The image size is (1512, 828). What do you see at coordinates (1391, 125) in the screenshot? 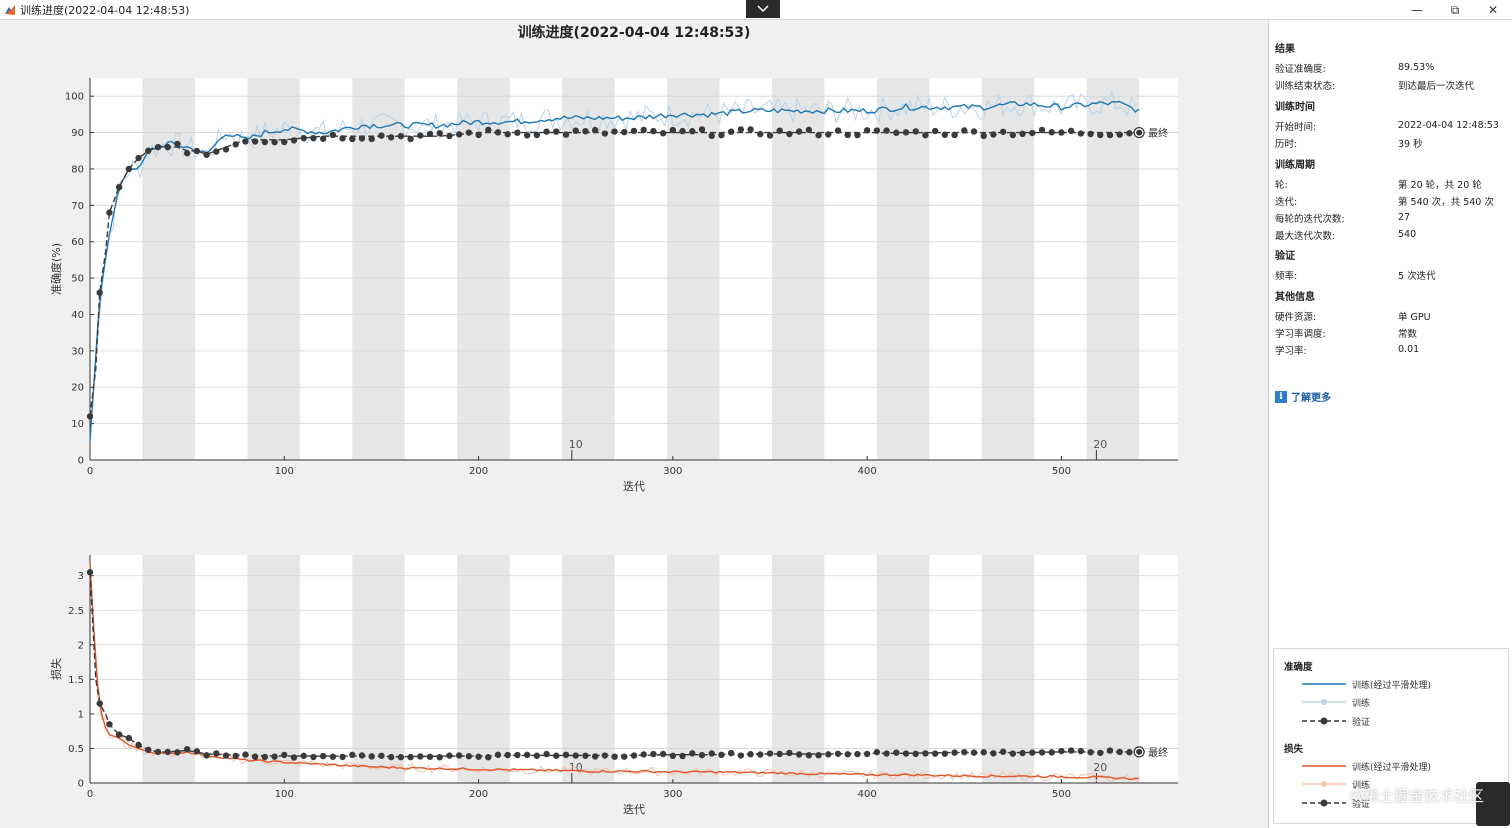
I see `info-row: 开始时间: 2022-04-04 12:48:53` at bounding box center [1391, 125].